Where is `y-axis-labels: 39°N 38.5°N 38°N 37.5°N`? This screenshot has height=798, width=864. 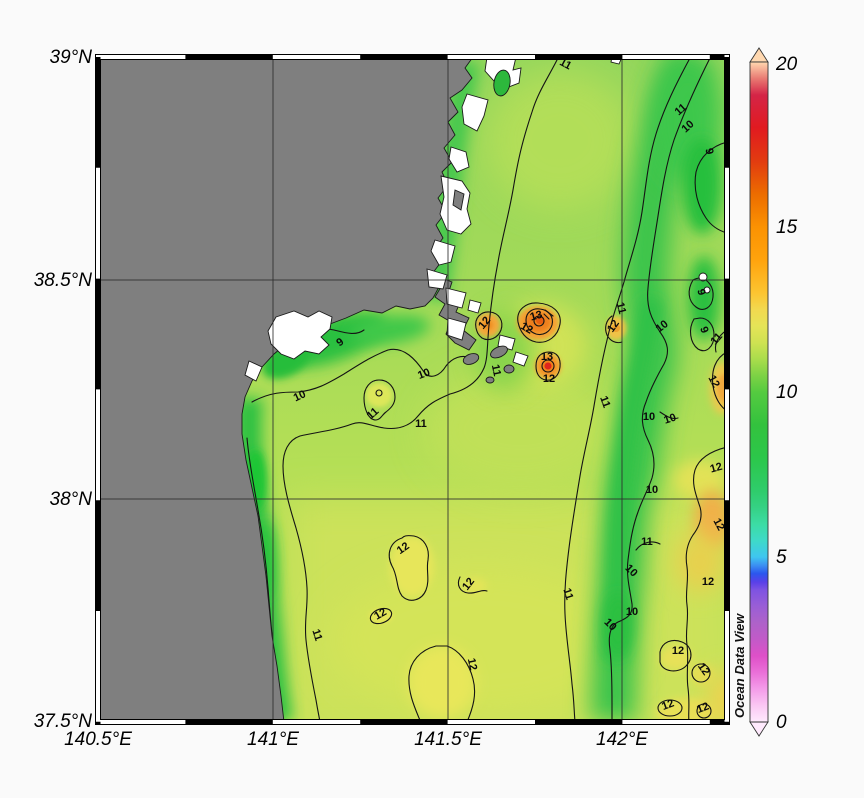
y-axis-labels: 39°N 38.5°N 38°N 37.5°N is located at coordinates (63, 389).